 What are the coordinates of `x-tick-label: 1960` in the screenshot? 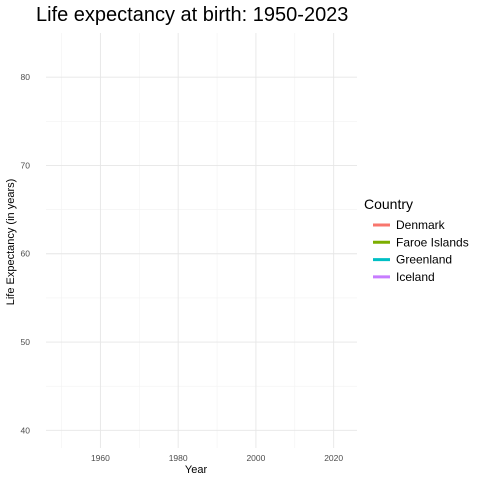 It's located at (100, 458).